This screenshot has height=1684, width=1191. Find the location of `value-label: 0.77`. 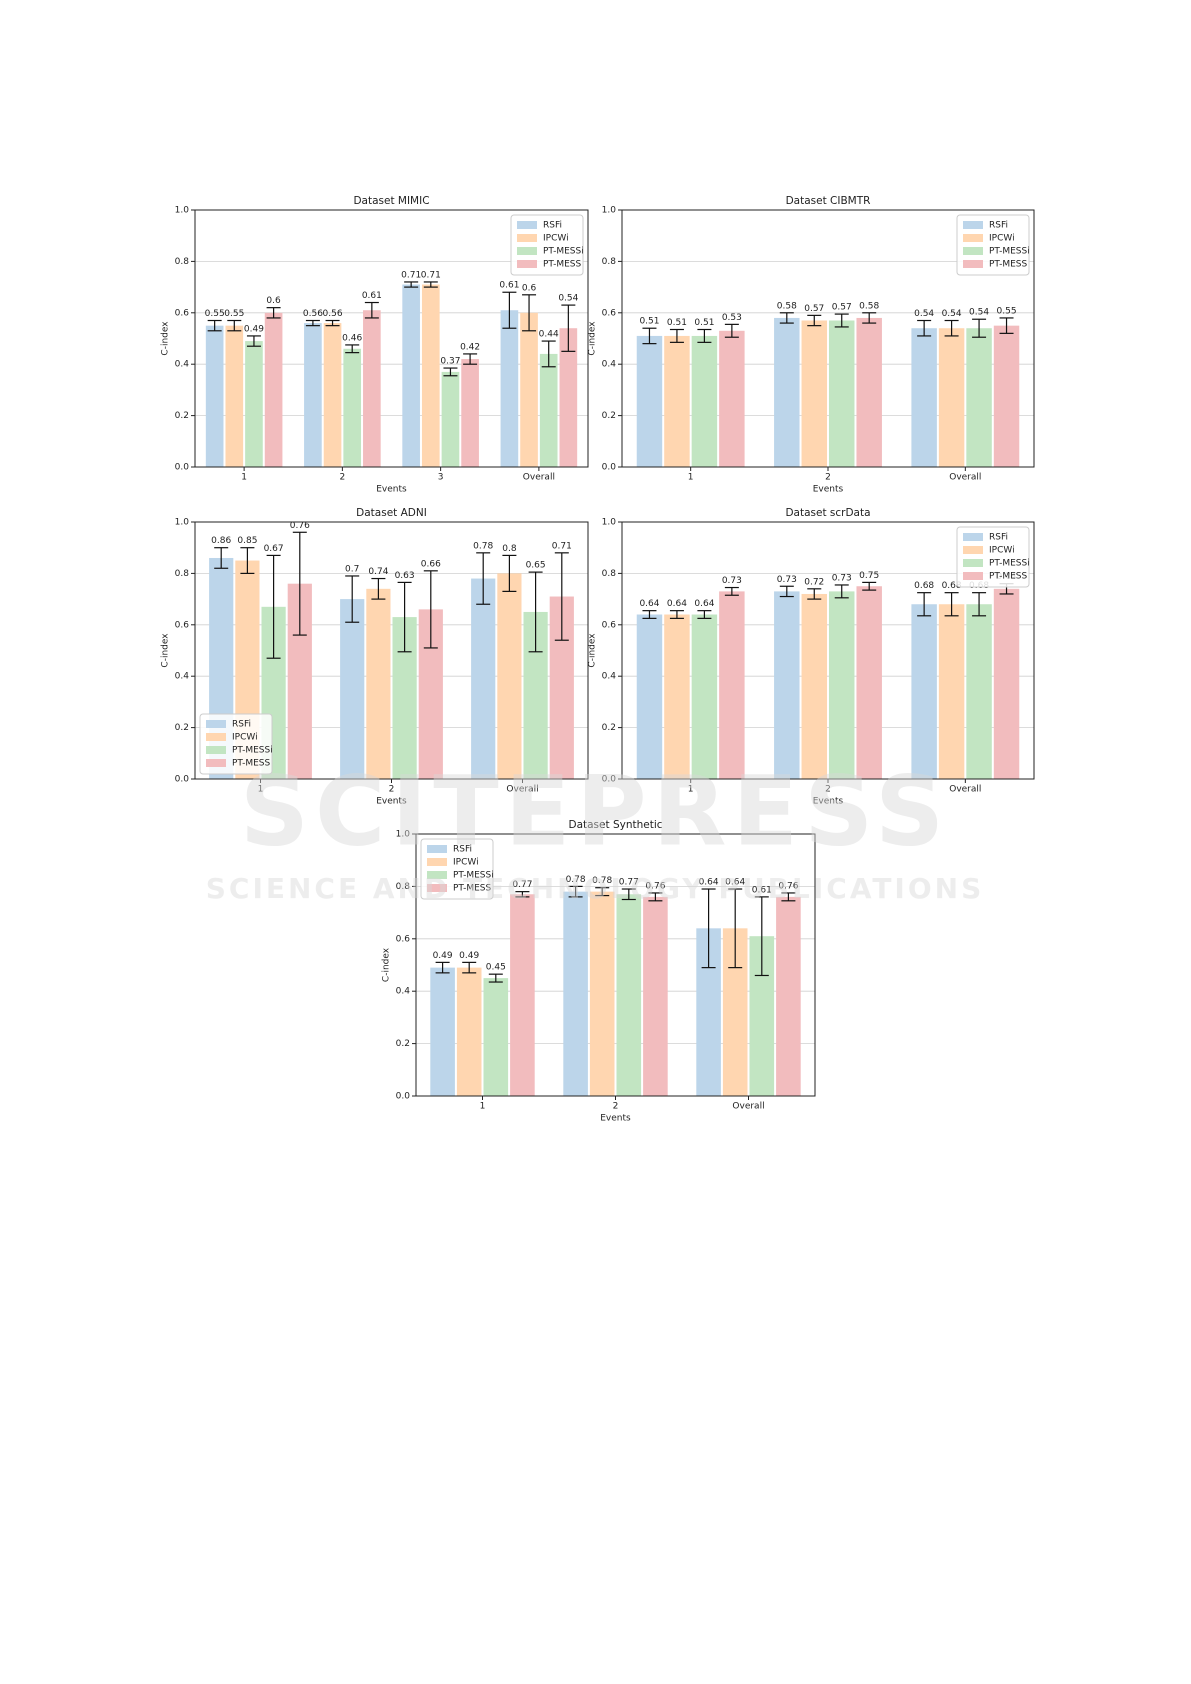

value-label: 0.77 is located at coordinates (522, 885).